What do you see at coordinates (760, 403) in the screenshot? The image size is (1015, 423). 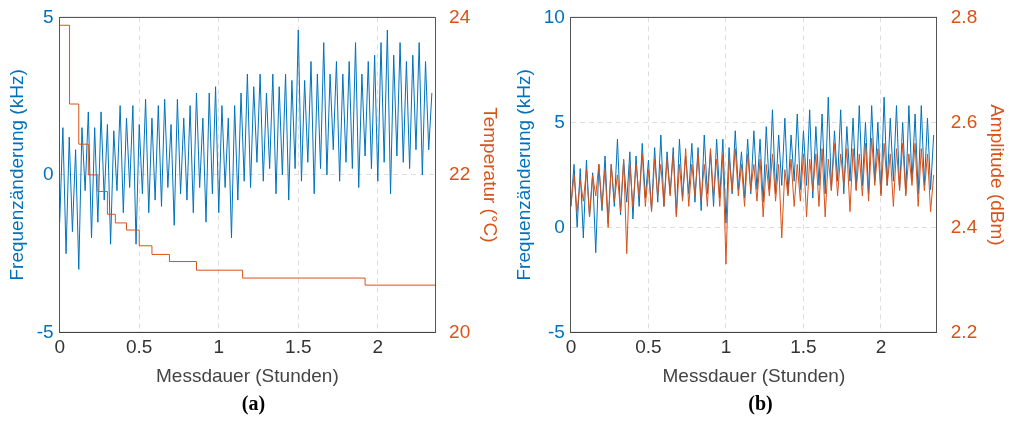 I see `text: (b)` at bounding box center [760, 403].